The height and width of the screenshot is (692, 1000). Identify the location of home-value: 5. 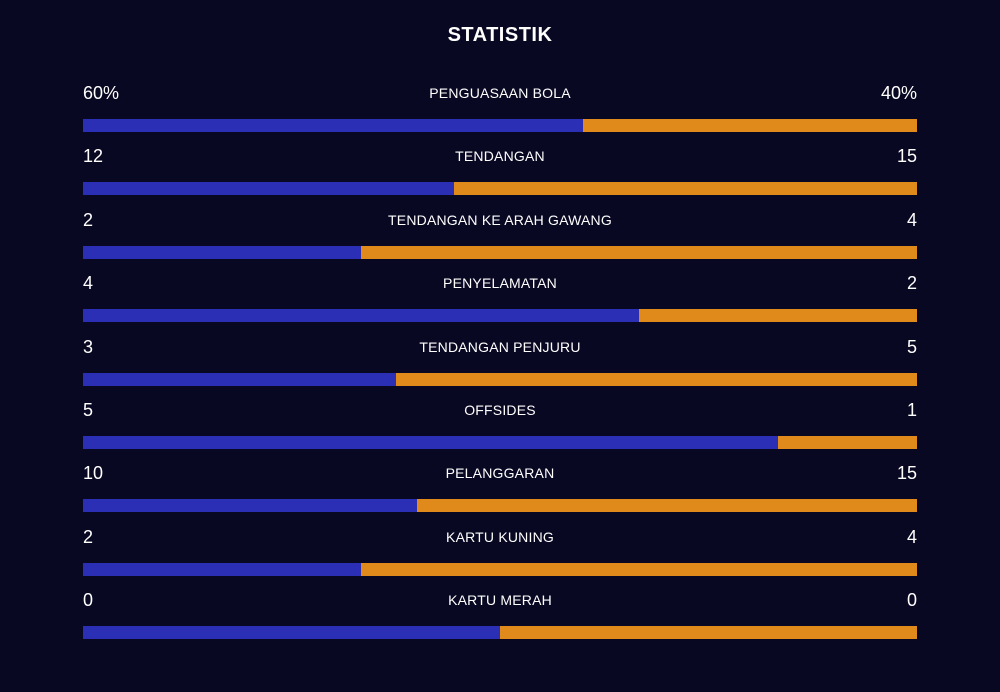
(88, 409).